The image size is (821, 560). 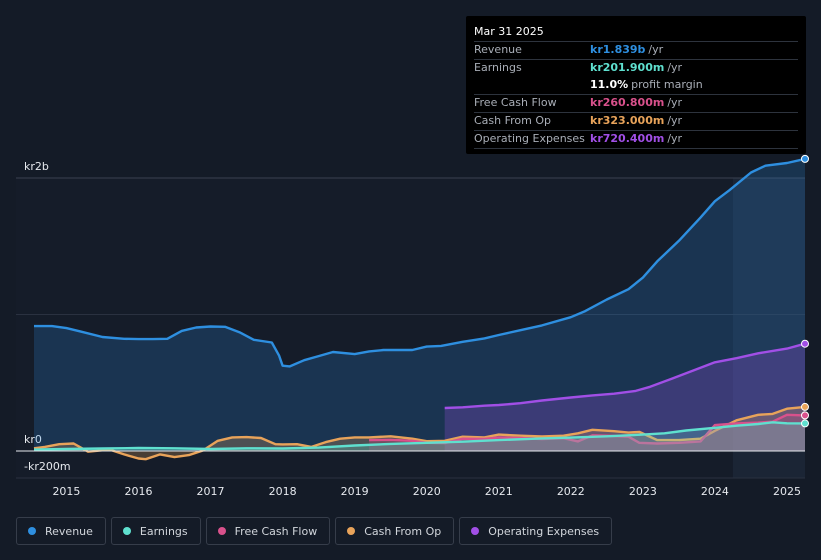 I want to click on x-tick-label: 2021, so click(x=499, y=491).